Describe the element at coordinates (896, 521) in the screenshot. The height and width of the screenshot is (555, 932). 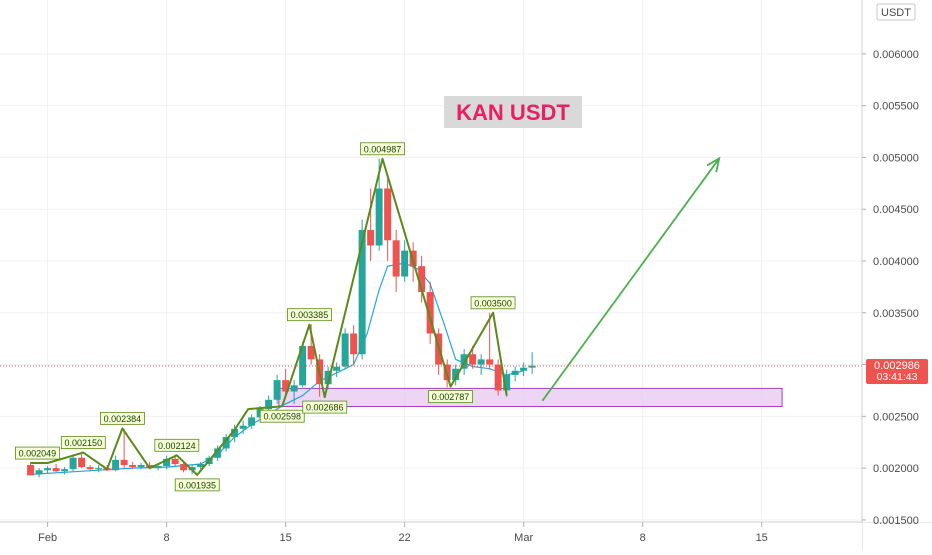
I see `y-tick-label: 0.001500` at that location.